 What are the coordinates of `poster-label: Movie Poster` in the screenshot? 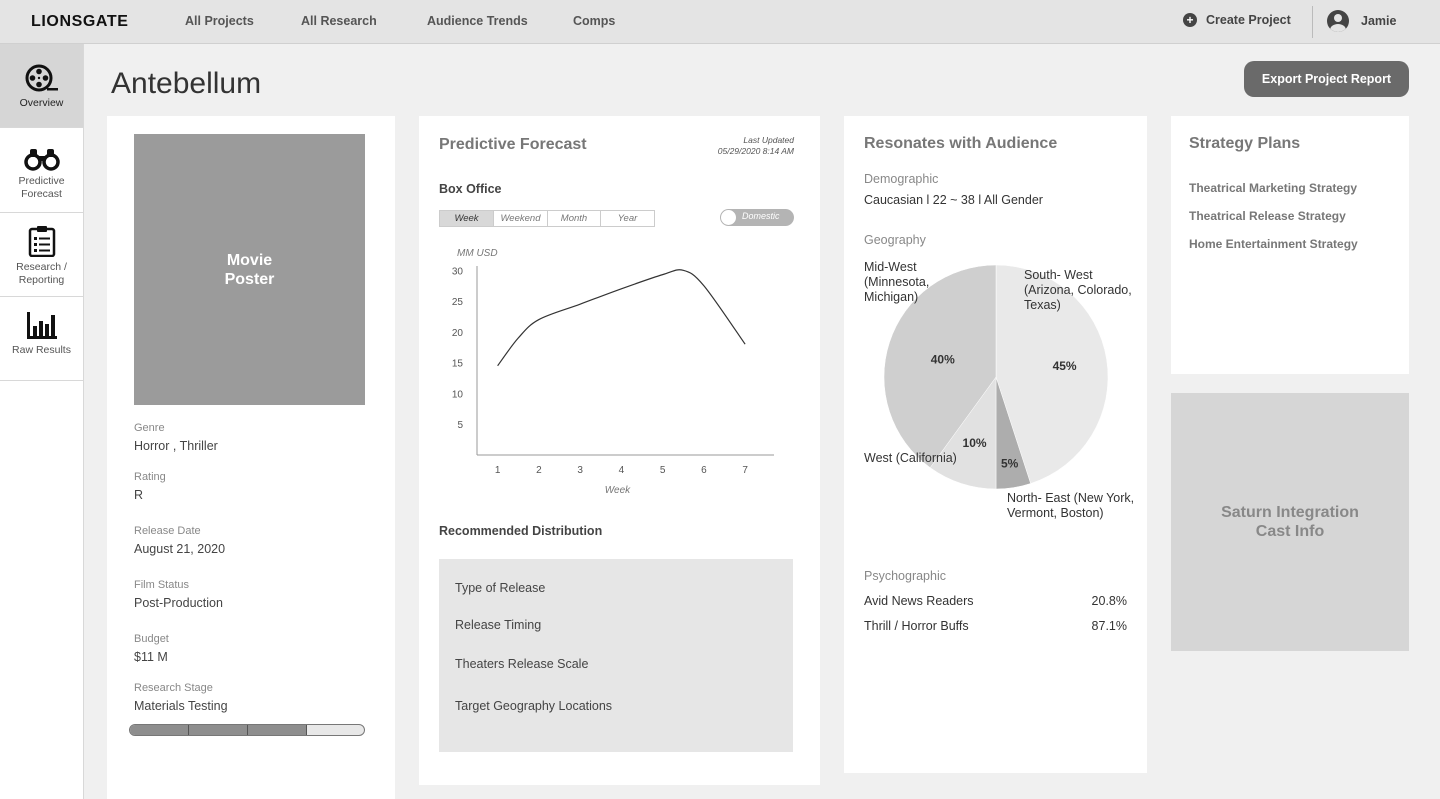 It's located at (249, 269).